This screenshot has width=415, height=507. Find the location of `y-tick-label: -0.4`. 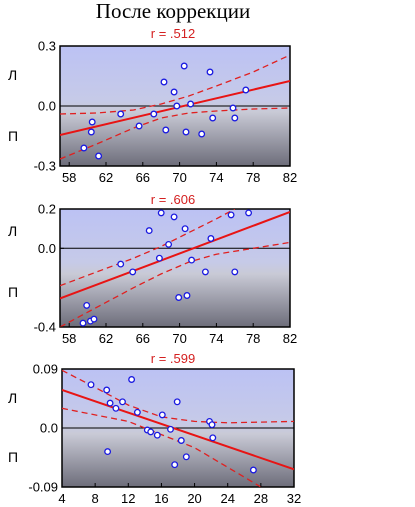

y-tick-label: -0.4 is located at coordinates (45, 327).